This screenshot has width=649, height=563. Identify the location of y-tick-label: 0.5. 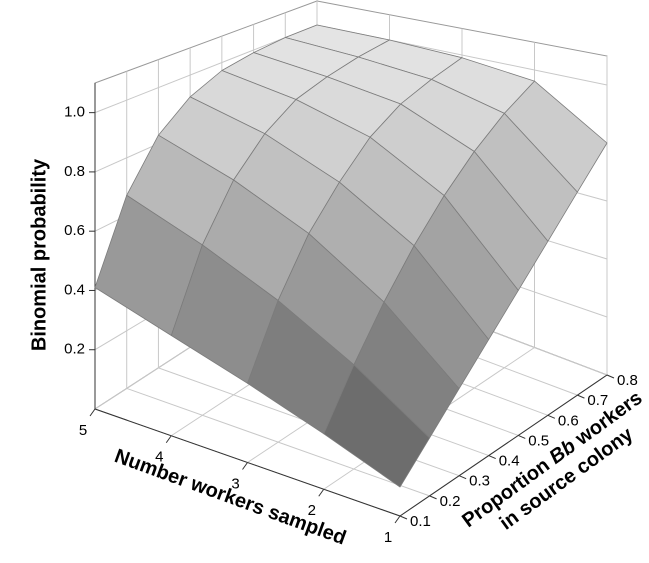
(538, 440).